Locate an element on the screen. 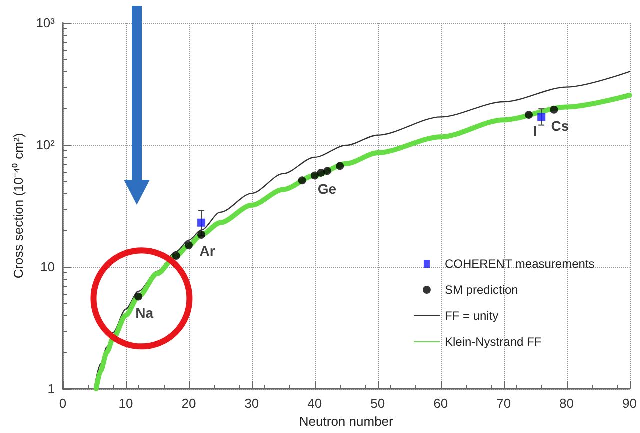 The image size is (640, 433). legend-label: COHERENT measurements is located at coordinates (519, 264).